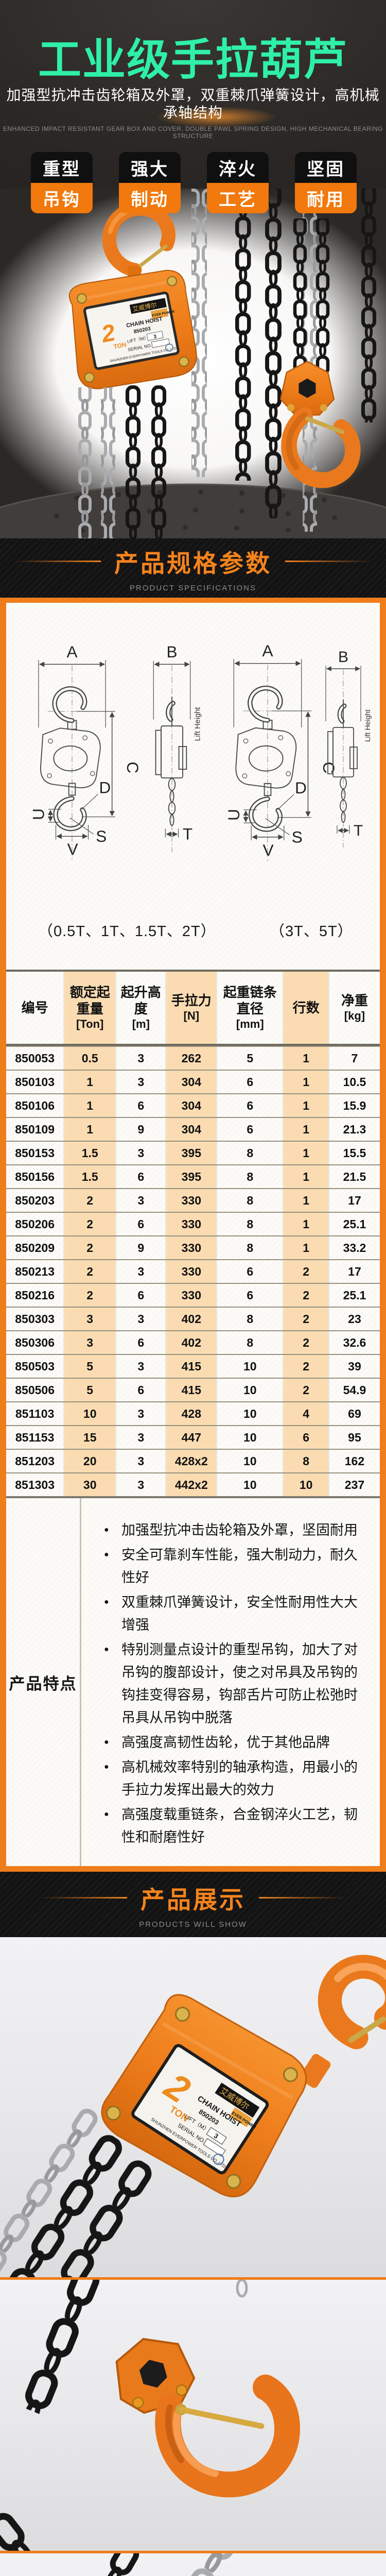 The image size is (386, 2576). I want to click on table-row: 850209 2 9 330 8 1 33.2, so click(193, 1247).